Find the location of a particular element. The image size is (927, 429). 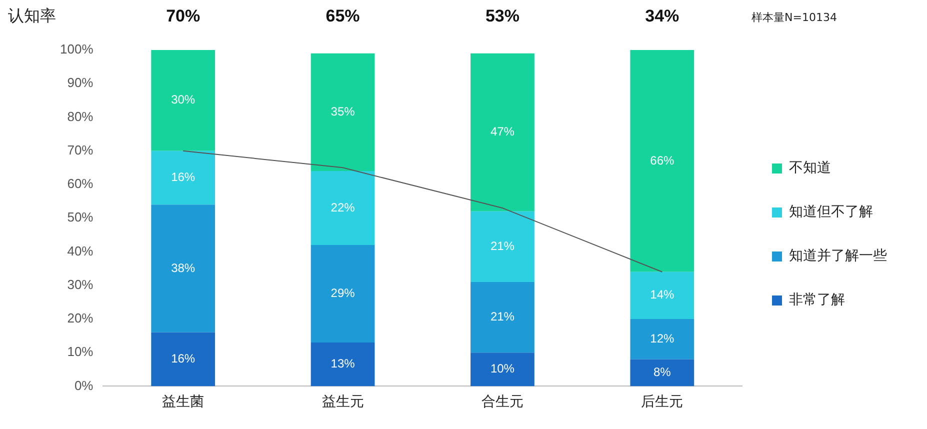

legend-label: 不知道 is located at coordinates (810, 168).